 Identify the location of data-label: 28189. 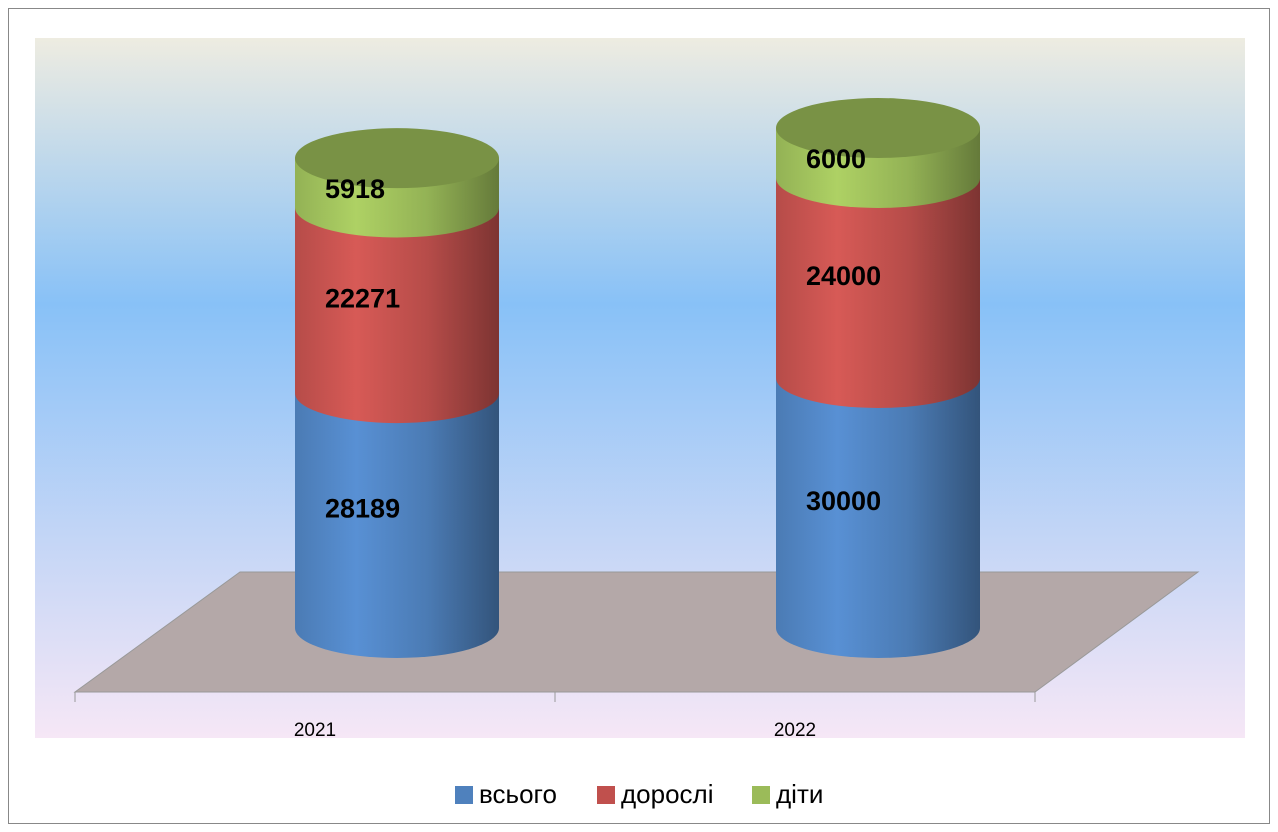
(362, 509).